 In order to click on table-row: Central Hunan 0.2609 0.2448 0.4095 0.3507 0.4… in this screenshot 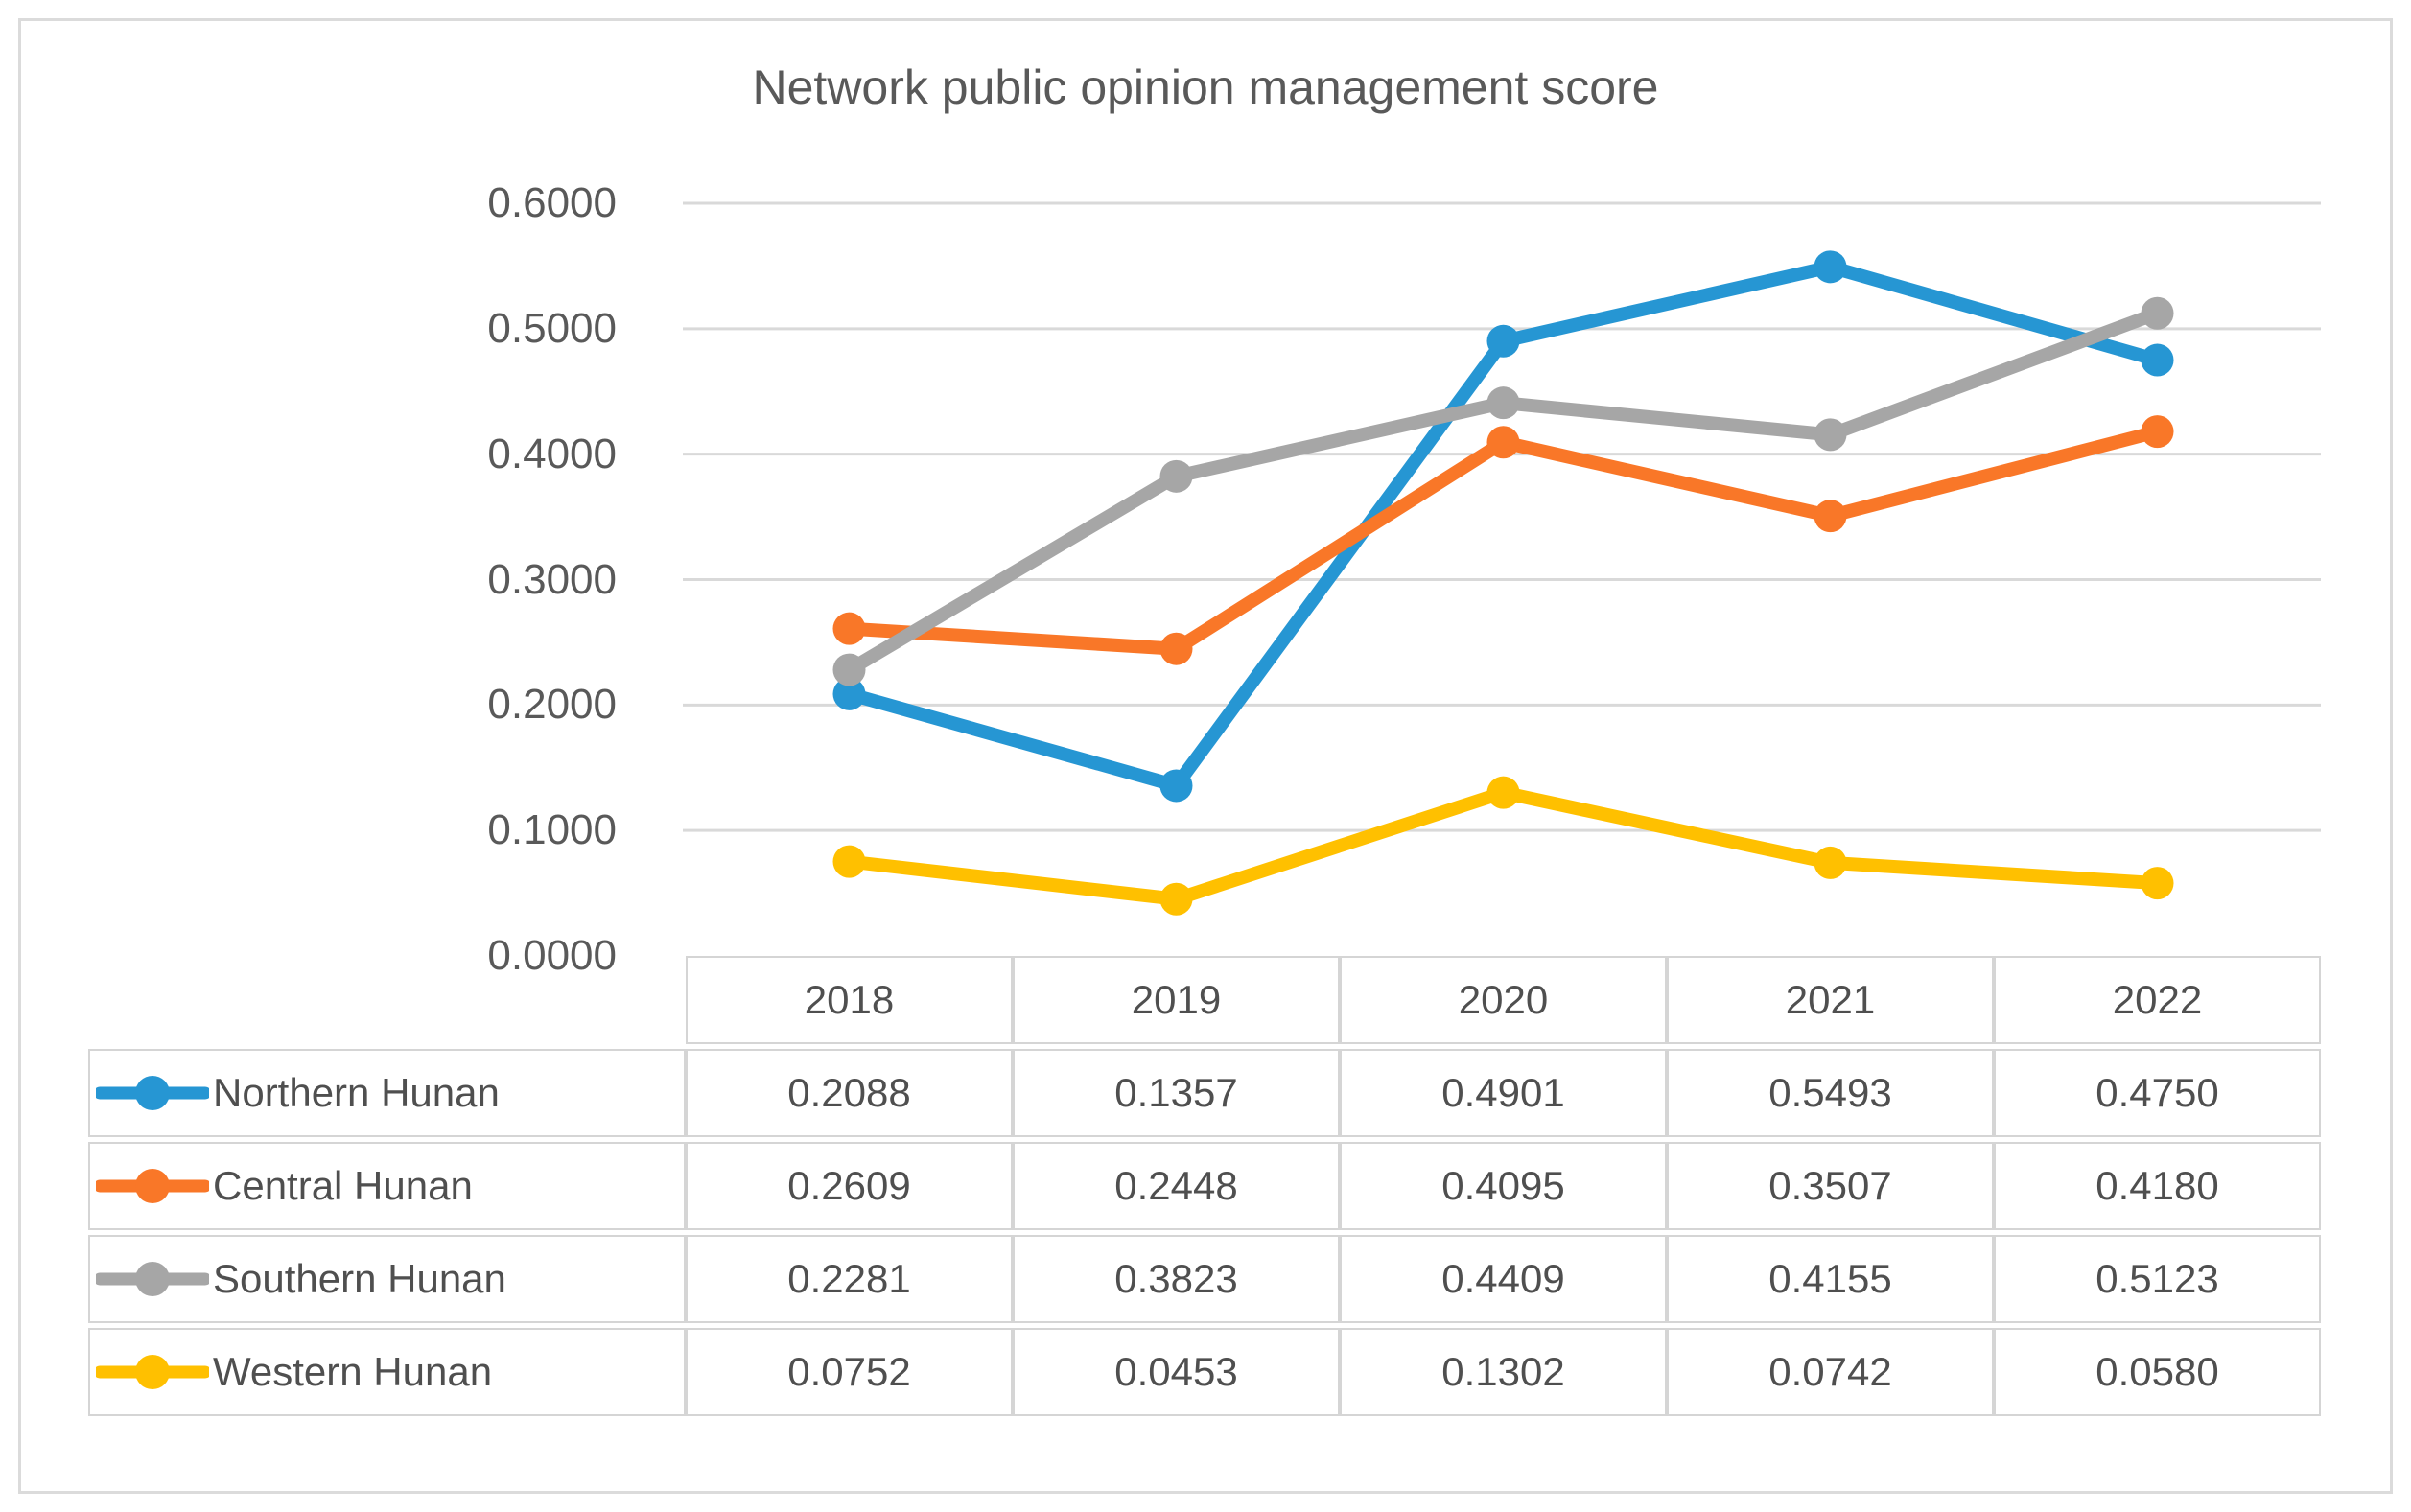, I will do `click(1204, 1186)`.